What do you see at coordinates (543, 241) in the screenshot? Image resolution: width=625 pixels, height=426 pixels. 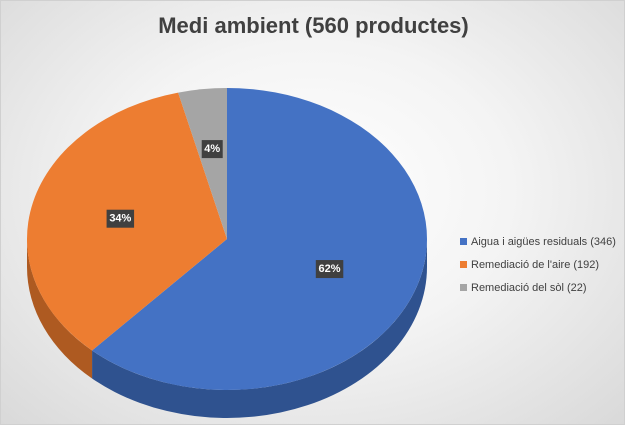 I see `legend-label-0: Aigua i aigües residuals (346)` at bounding box center [543, 241].